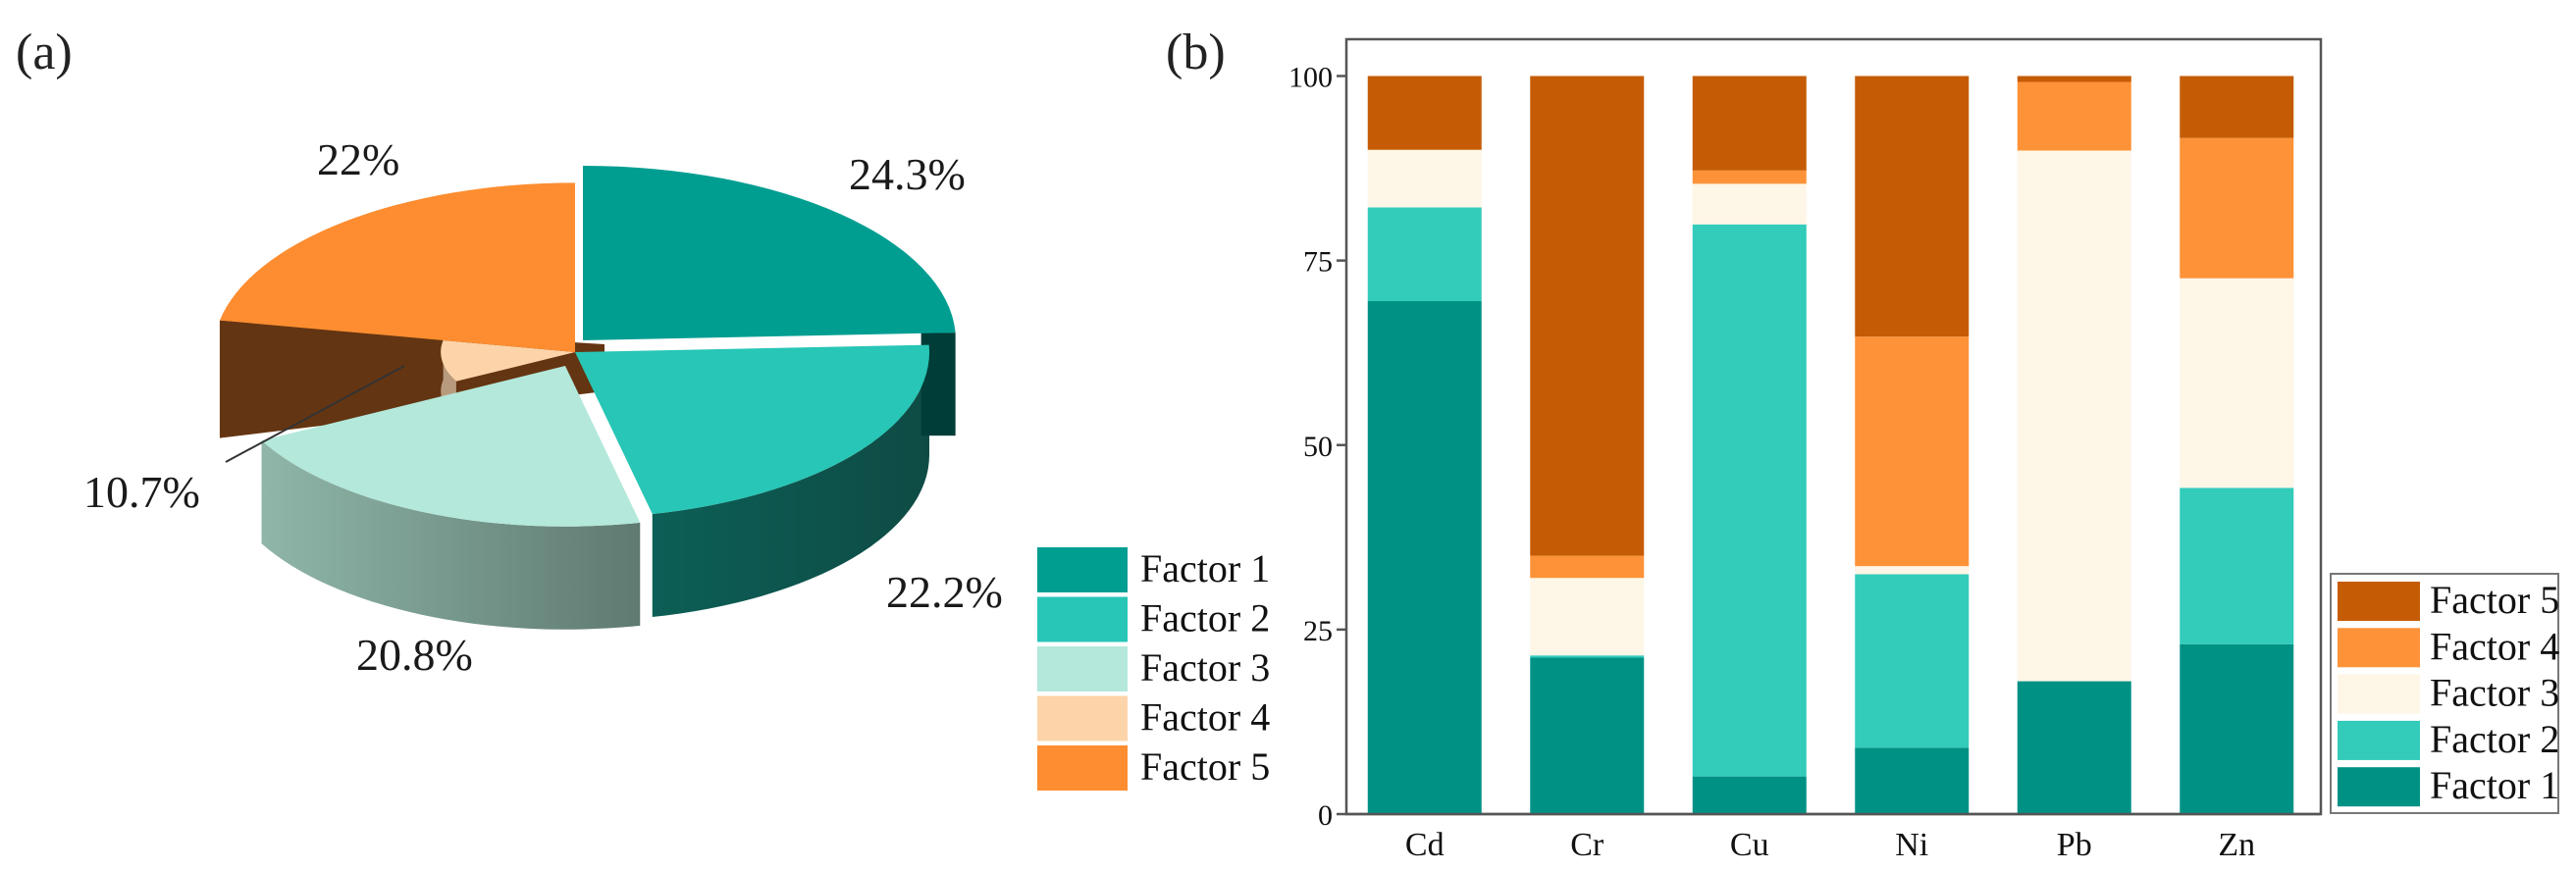  What do you see at coordinates (1911, 845) in the screenshot?
I see `x-tick-label-ni: Ni` at bounding box center [1911, 845].